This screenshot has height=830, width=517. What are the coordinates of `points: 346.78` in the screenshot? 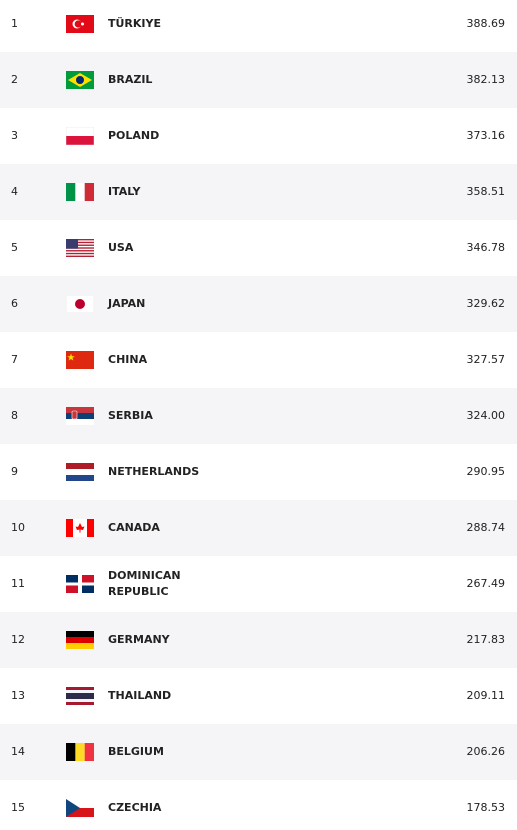 It's located at (486, 247).